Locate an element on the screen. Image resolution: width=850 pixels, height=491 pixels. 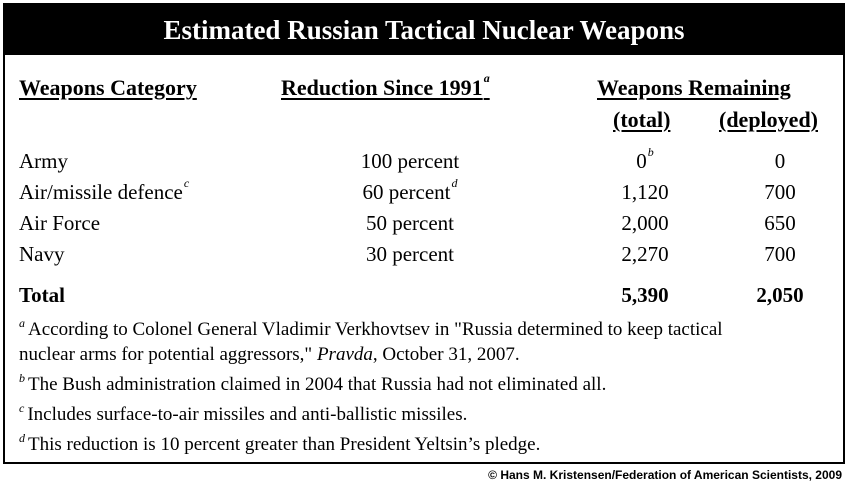
header-weapons-category: Weapons Category is located at coordinates (108, 87).